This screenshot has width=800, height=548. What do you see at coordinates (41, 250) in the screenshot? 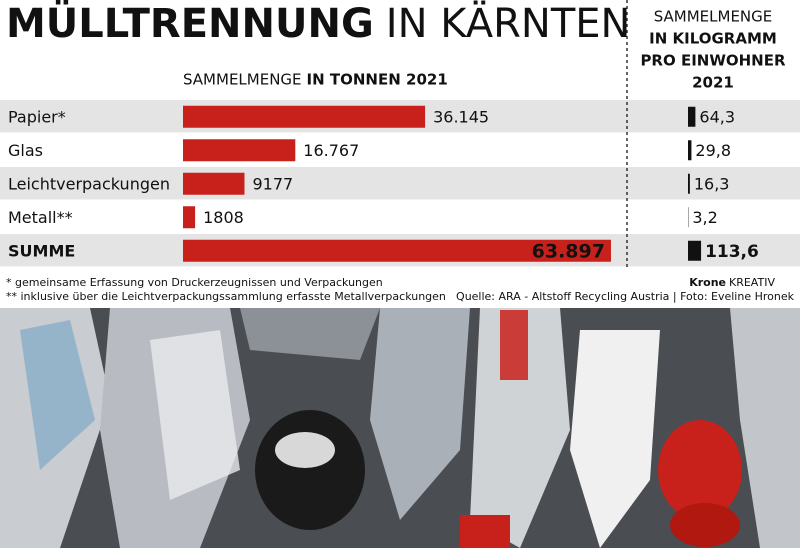
I see `category-label: SUMME` at bounding box center [41, 250].